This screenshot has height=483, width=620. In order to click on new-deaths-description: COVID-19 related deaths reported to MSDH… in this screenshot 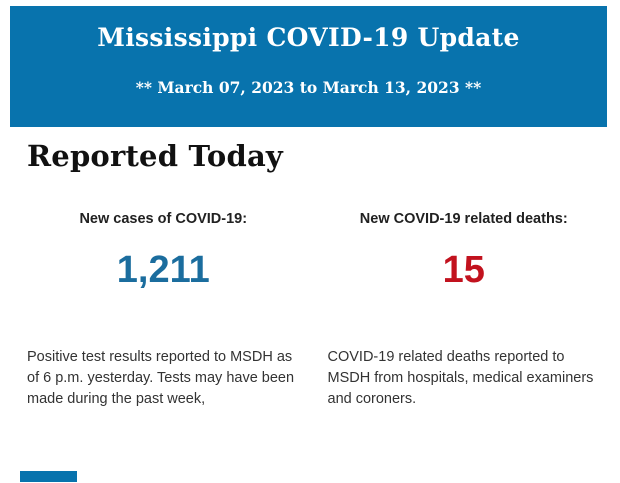, I will do `click(460, 378)`.